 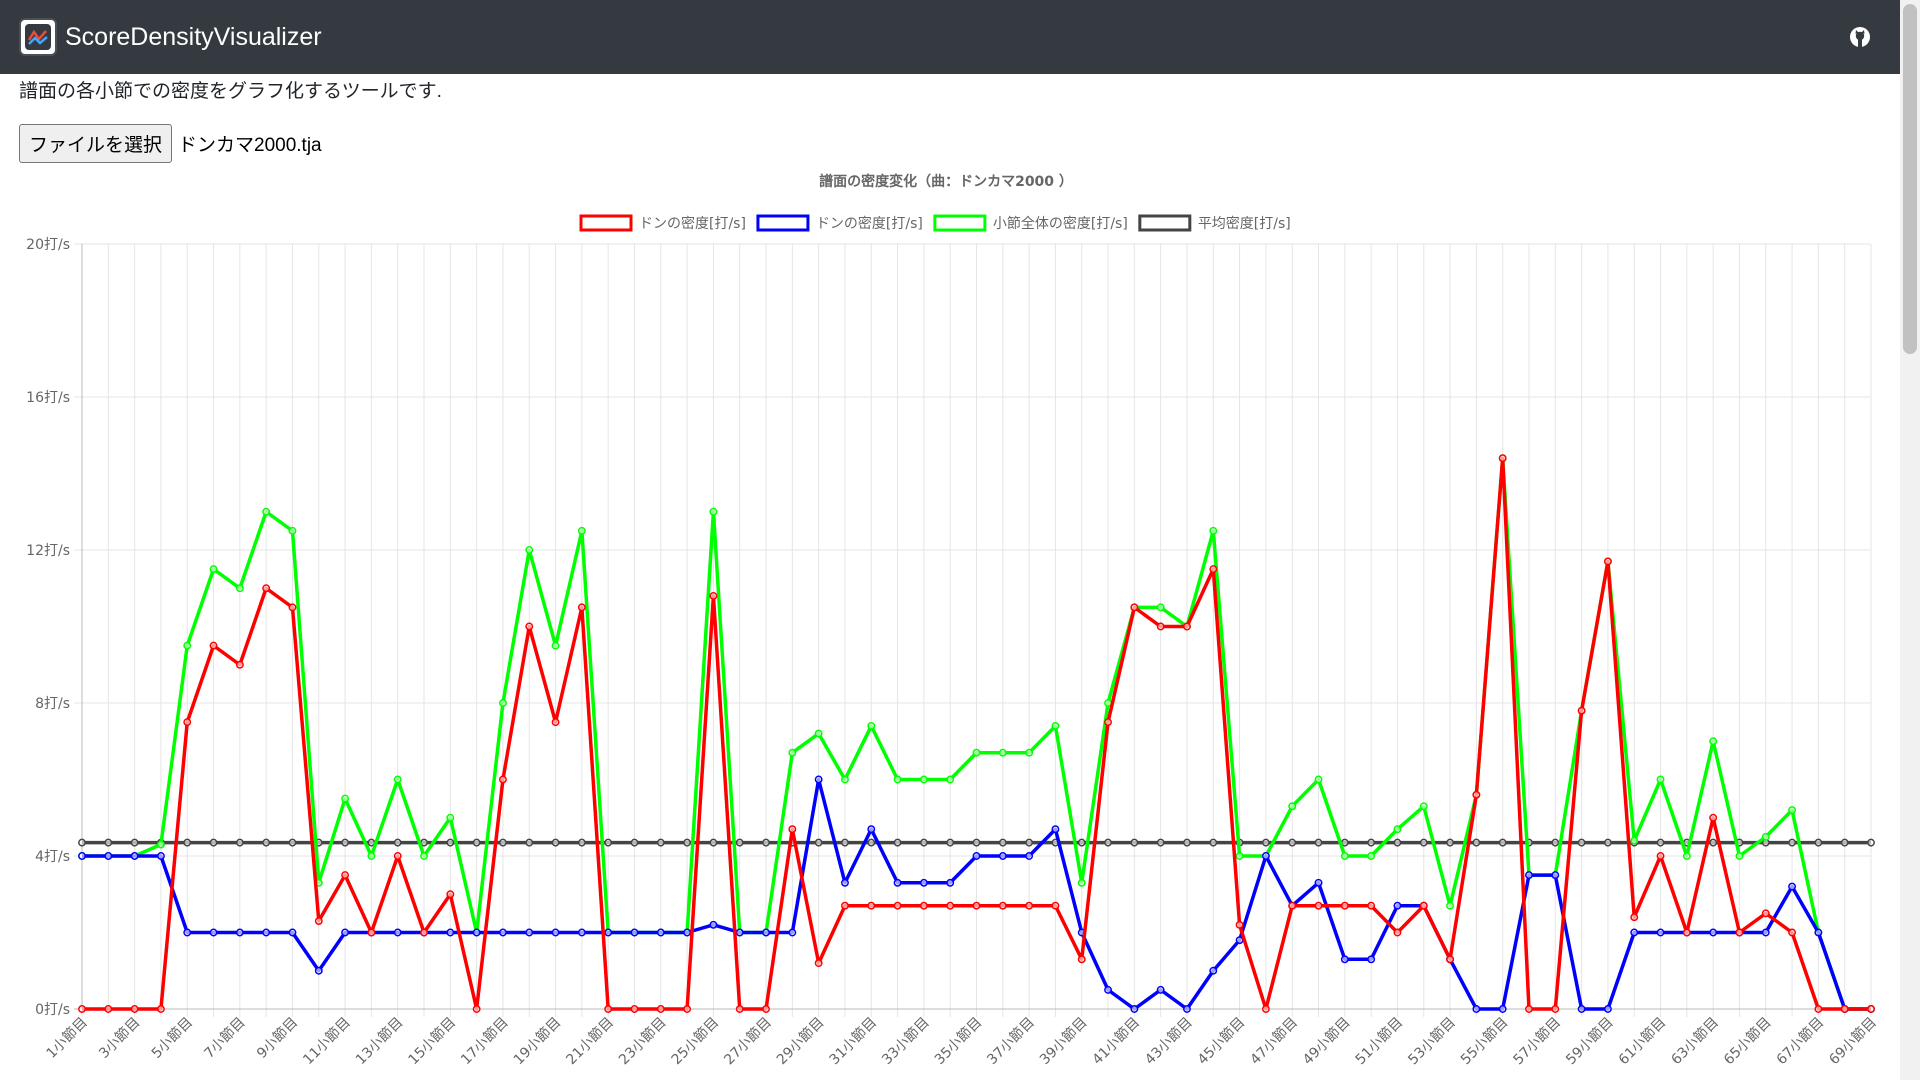 What do you see at coordinates (96, 143) in the screenshot?
I see `choose-file-button: ファイルを選択` at bounding box center [96, 143].